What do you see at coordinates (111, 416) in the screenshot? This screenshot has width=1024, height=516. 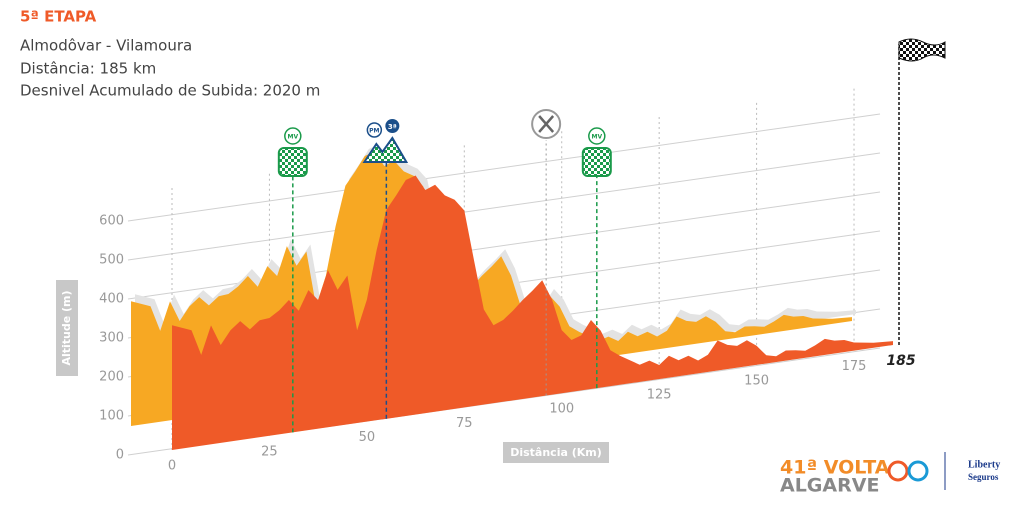 I see `y-tick-label: 100` at bounding box center [111, 416].